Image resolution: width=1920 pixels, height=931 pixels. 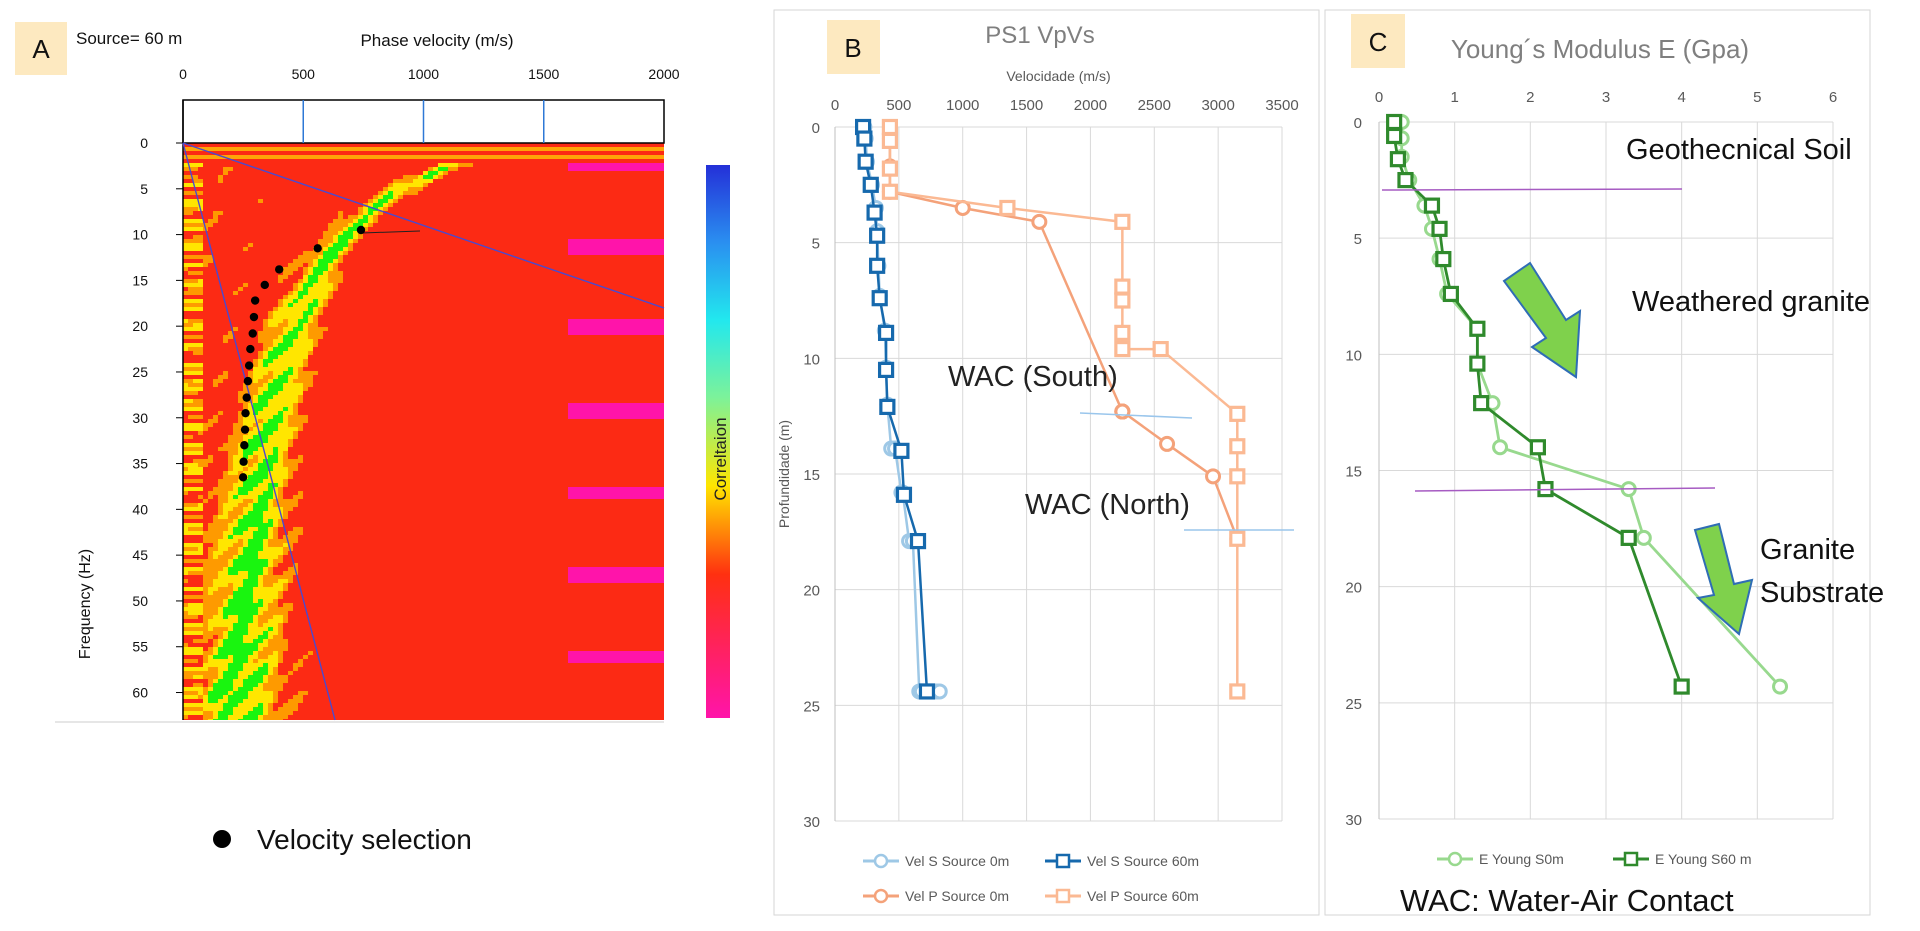 What do you see at coordinates (183, 74) in the screenshot?
I see `dispersion-x-tick-label: 0` at bounding box center [183, 74].